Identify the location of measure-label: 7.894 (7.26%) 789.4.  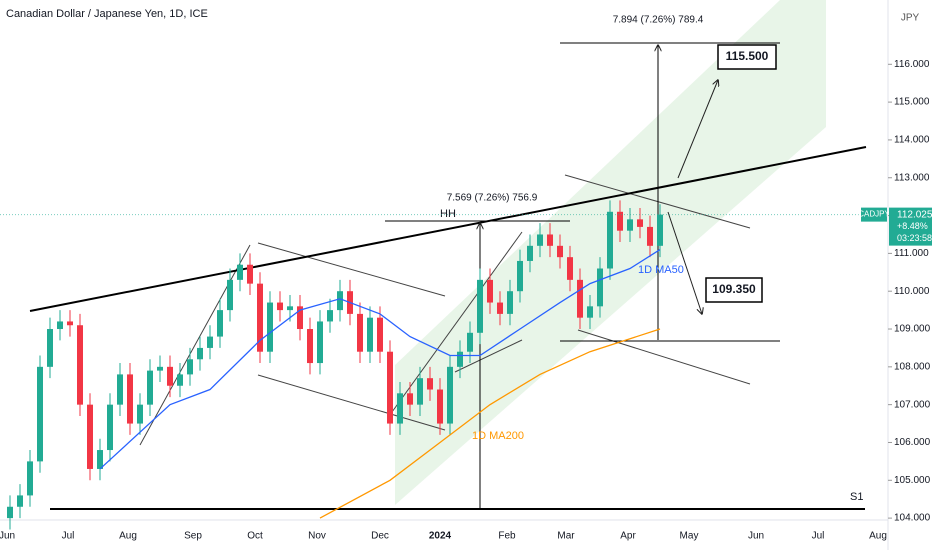
(658, 20).